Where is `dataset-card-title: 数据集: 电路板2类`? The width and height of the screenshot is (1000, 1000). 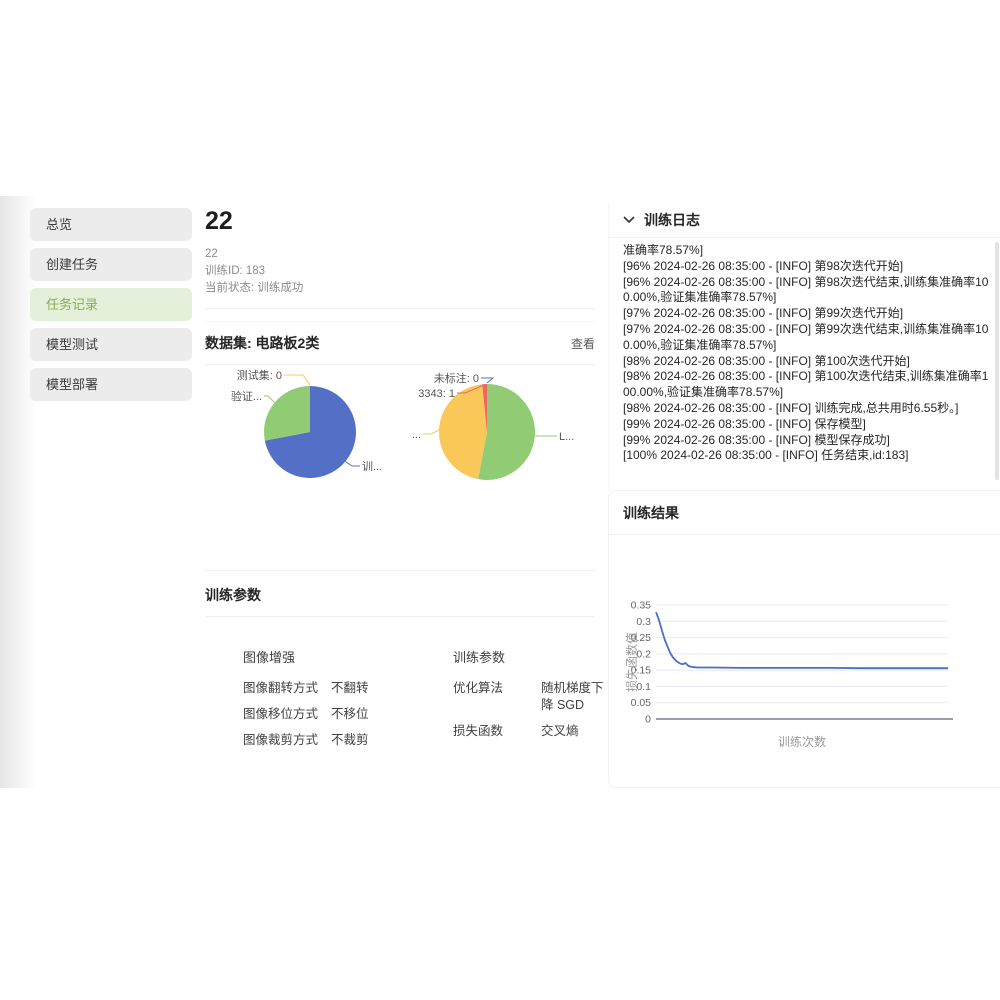
dataset-card-title: 数据集: 电路板2类 is located at coordinates (262, 343).